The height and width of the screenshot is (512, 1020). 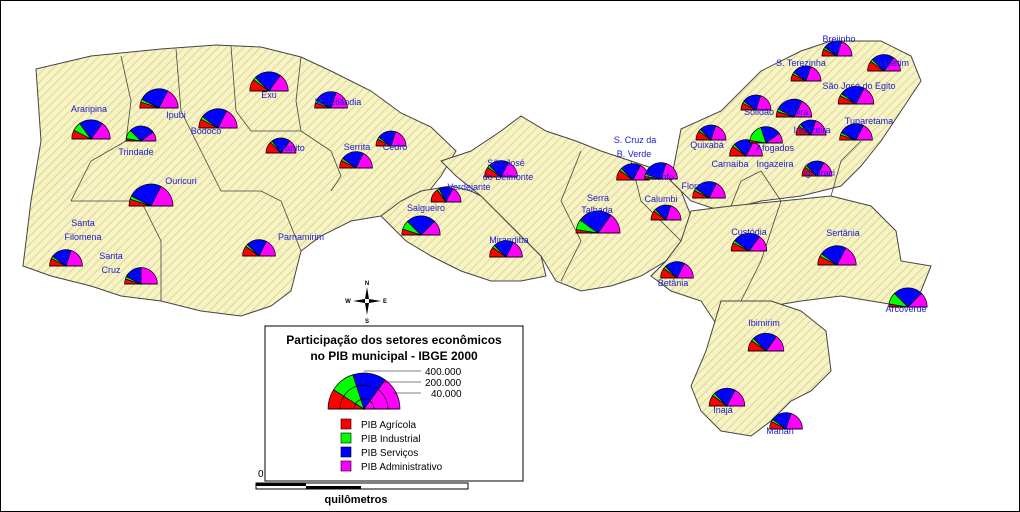 What do you see at coordinates (388, 425) in the screenshot?
I see `legend-label-agricola: PIB Agrícola` at bounding box center [388, 425].